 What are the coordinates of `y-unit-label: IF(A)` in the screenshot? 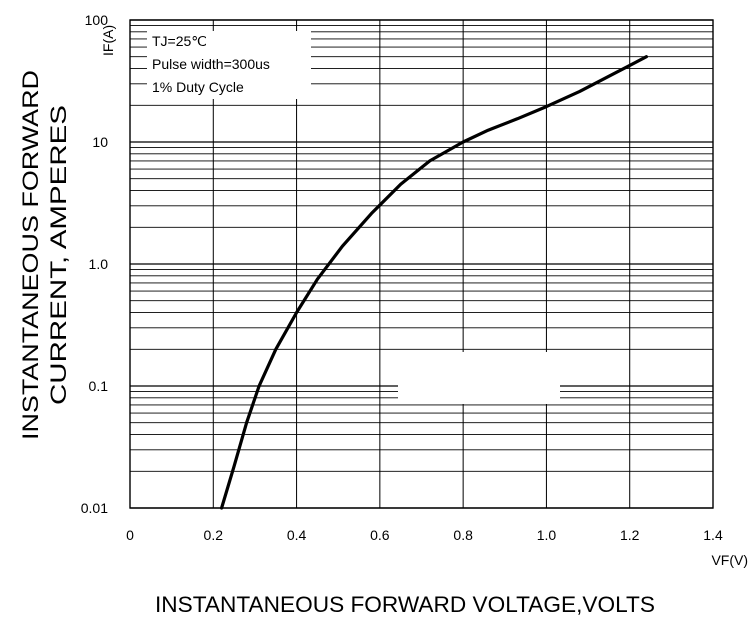 It's located at (108, 40).